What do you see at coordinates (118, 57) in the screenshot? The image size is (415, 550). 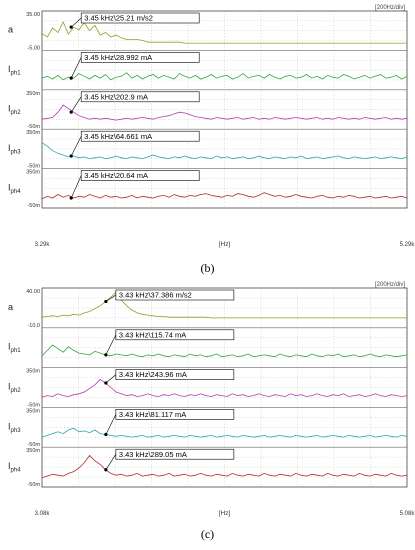 I see `marker-label: 3.45 kHz\28.992 mA` at bounding box center [118, 57].